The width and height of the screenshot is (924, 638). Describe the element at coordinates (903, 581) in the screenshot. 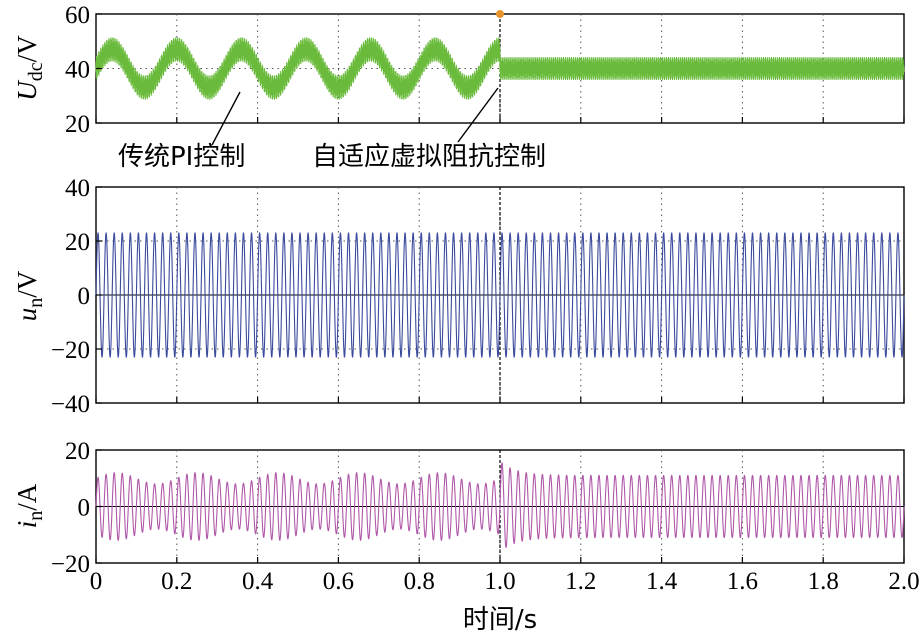

I see `x-tick-label: 2.0` at that location.